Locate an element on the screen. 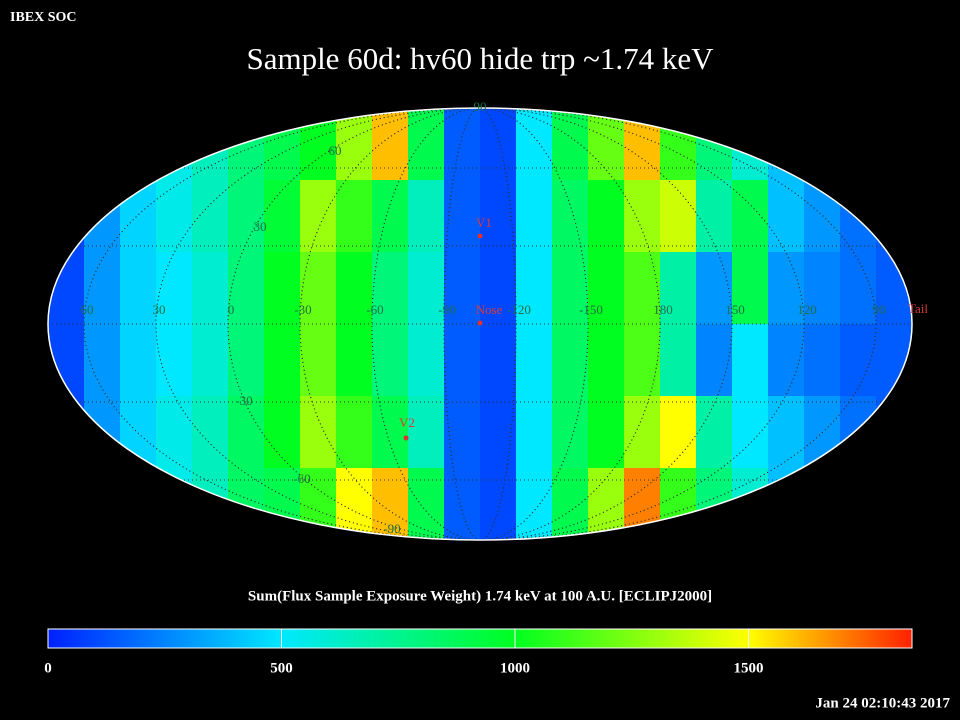 This screenshot has width=960, height=720. title: Sample 60d: hv60 hide trp ~1.74 keV is located at coordinates (480, 58).